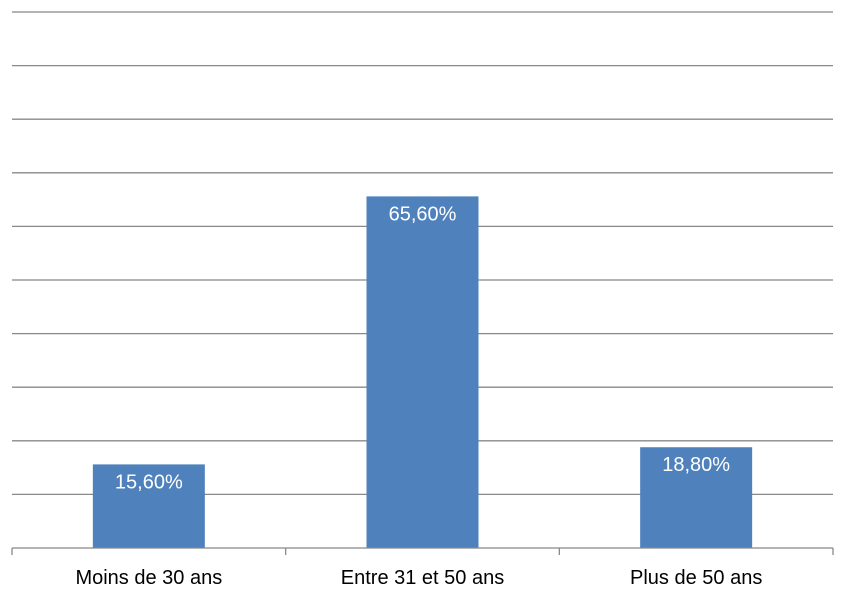 This screenshot has width=845, height=594. Describe the element at coordinates (696, 578) in the screenshot. I see `category-label-2: Plus de 50 ans` at that location.